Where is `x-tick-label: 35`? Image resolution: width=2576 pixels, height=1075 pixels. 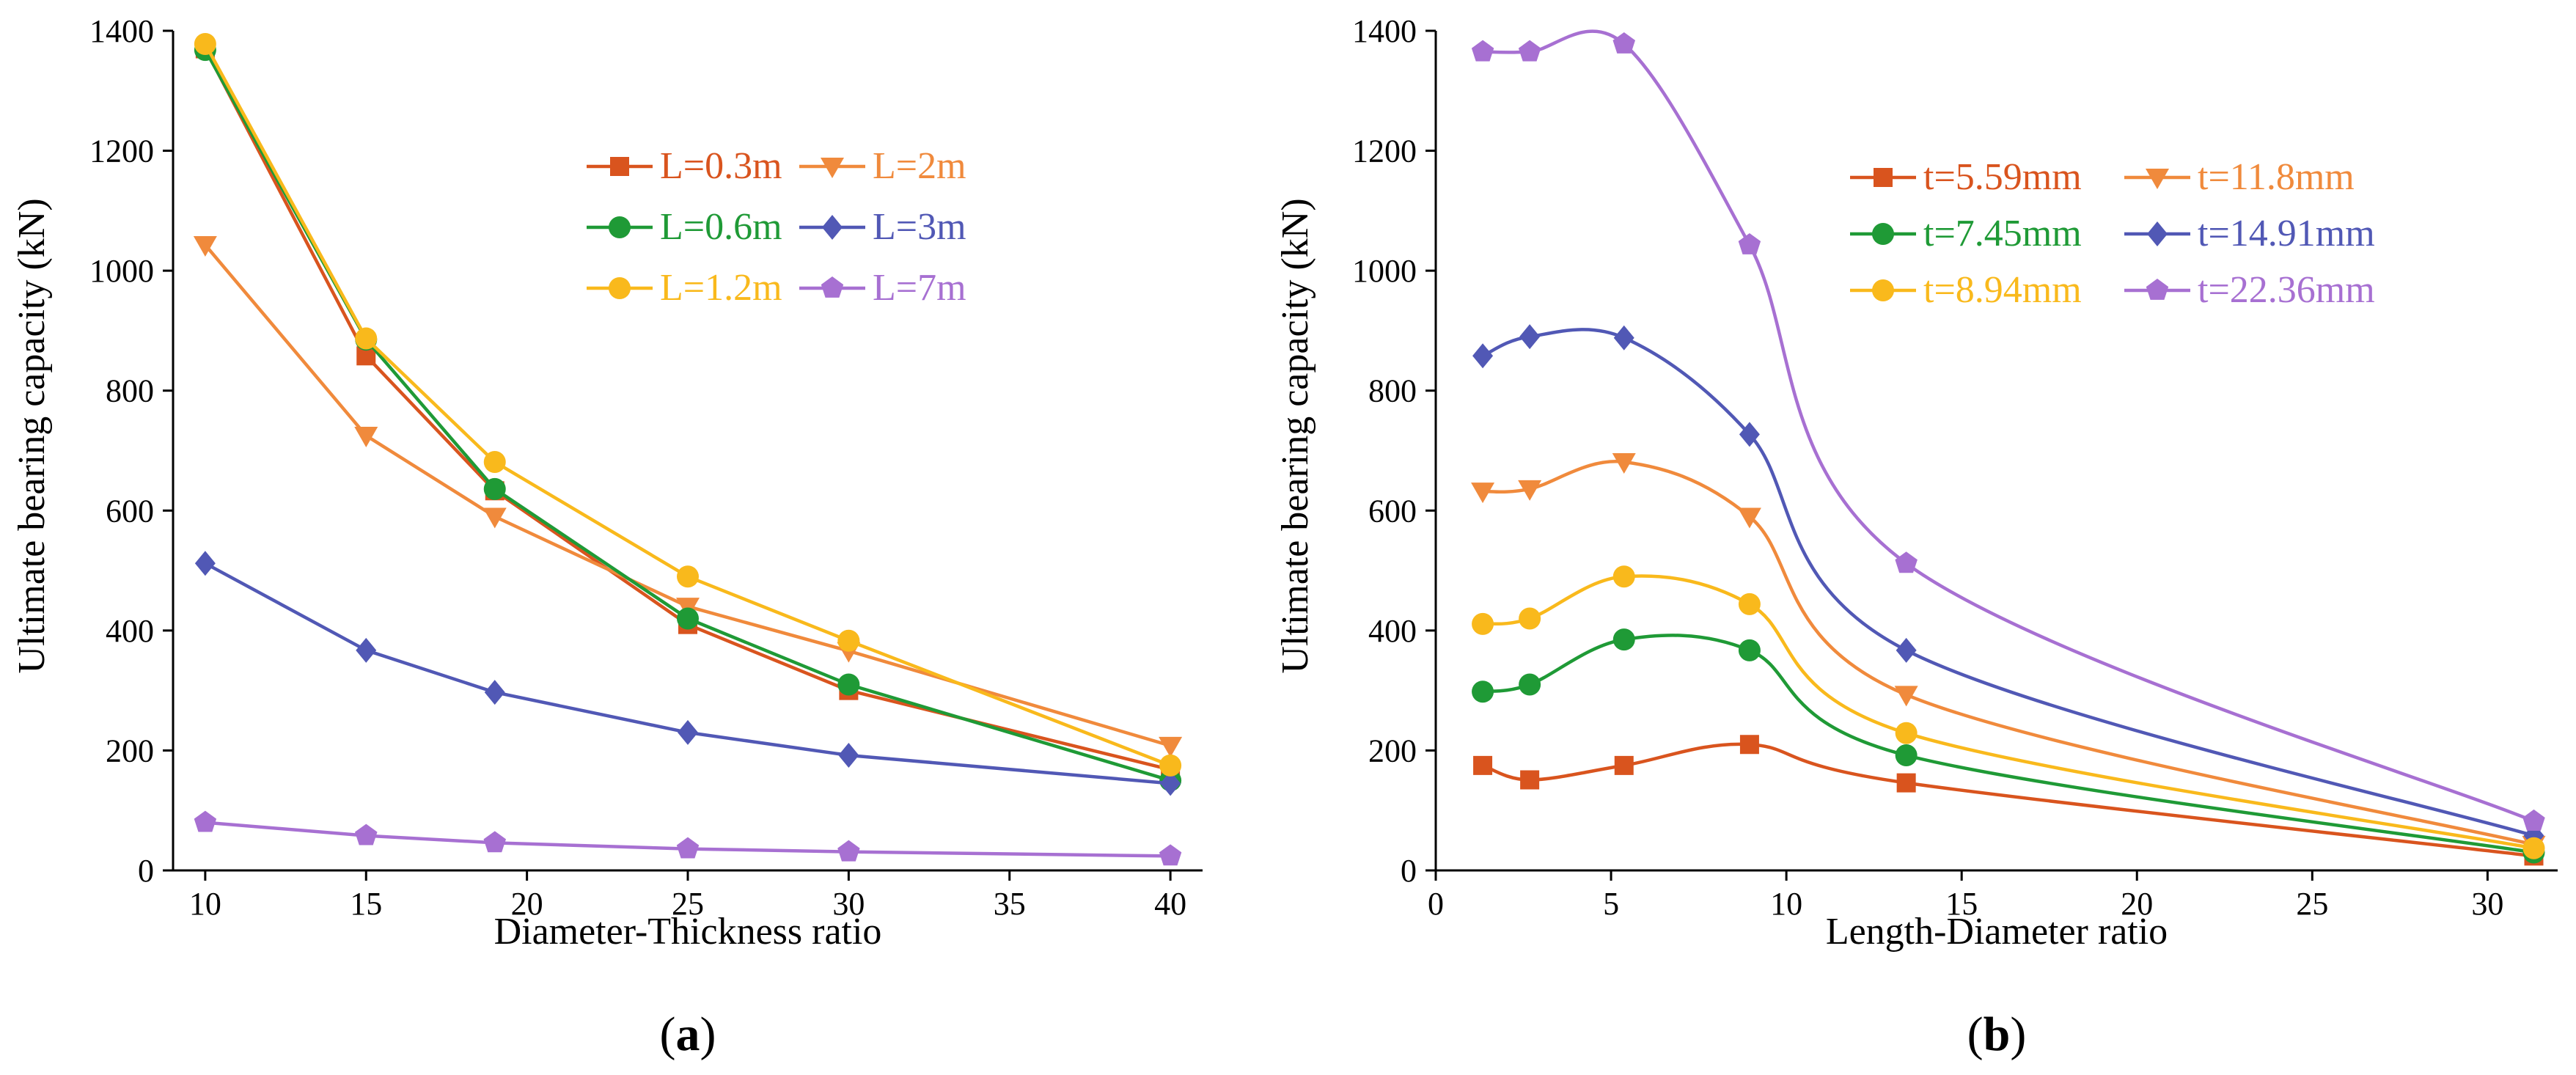 x-tick-label: 35 is located at coordinates (1010, 904).